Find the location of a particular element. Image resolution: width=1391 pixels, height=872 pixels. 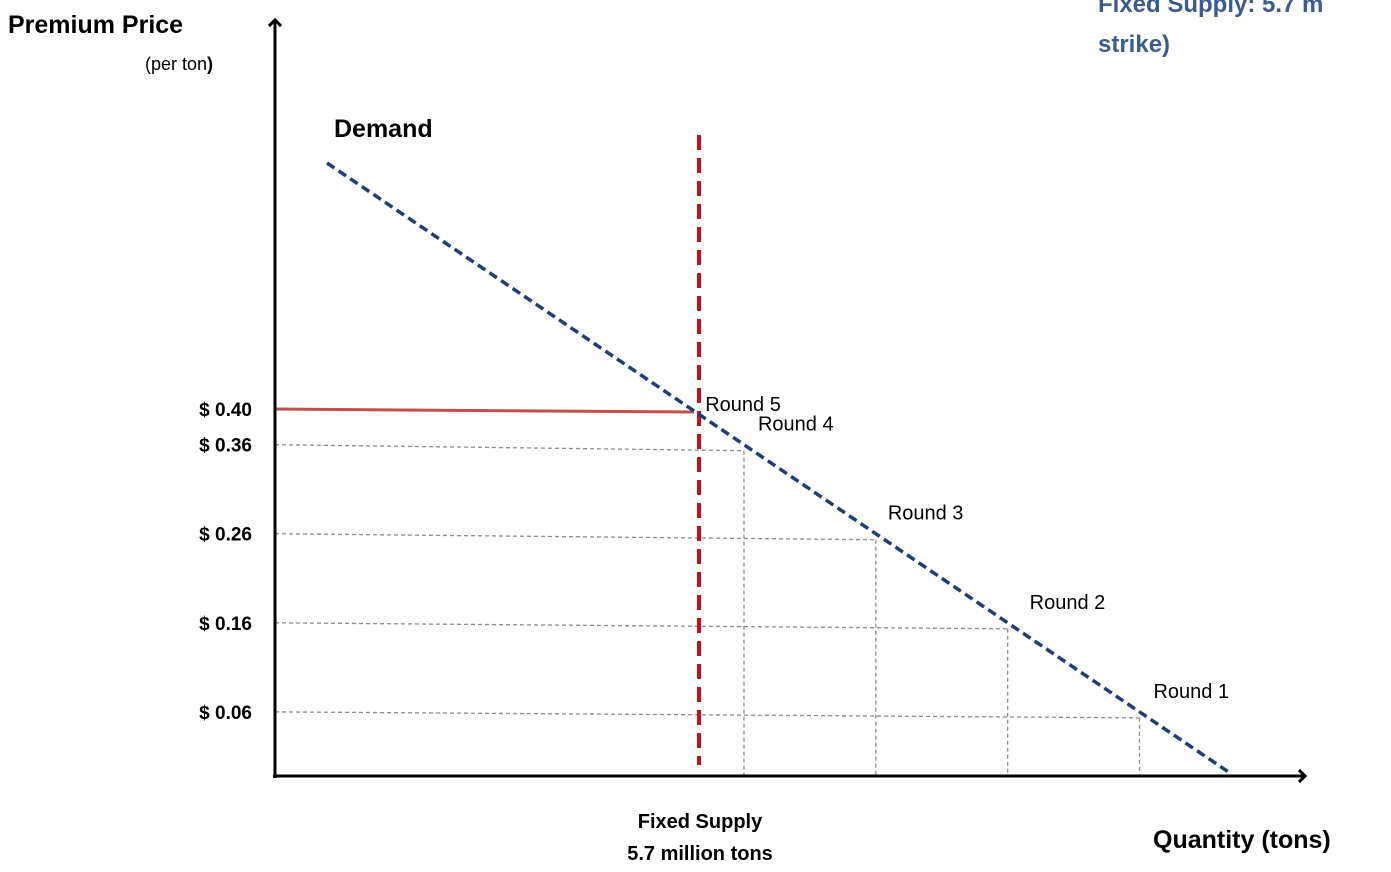

supply-label-line2: 5.7 million tons is located at coordinates (700, 854).